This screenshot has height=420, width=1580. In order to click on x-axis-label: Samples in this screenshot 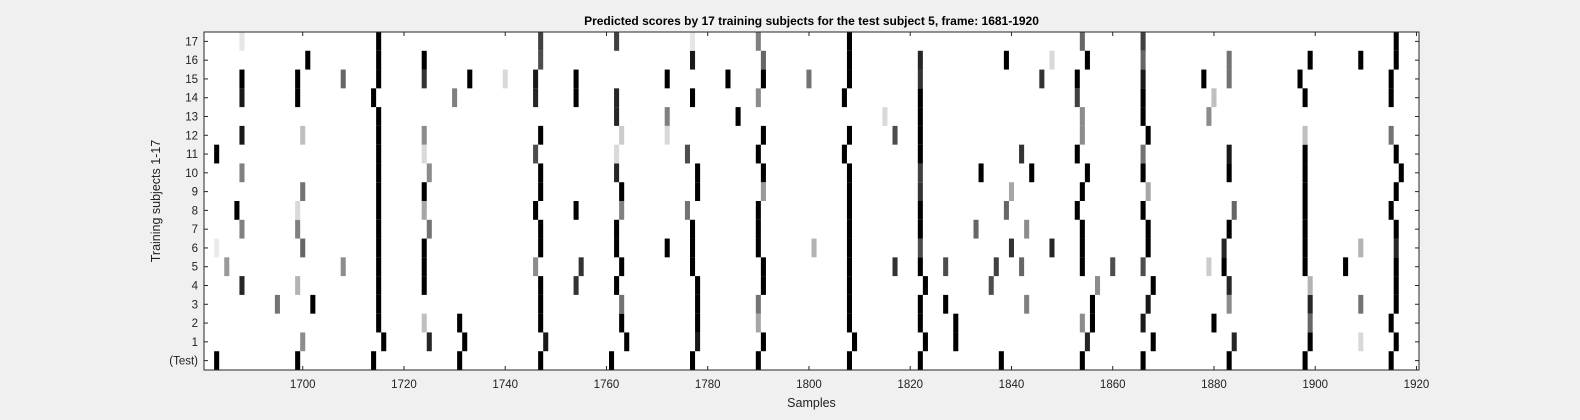, I will do `click(811, 403)`.